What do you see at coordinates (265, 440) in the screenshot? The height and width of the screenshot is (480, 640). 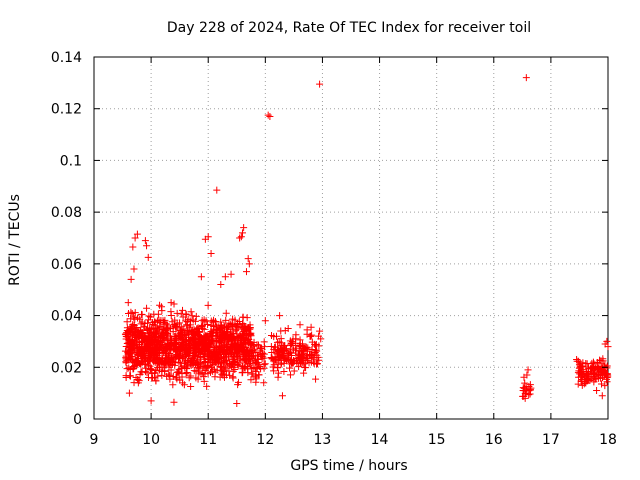 I see `x-tick-label: 12` at bounding box center [265, 440].